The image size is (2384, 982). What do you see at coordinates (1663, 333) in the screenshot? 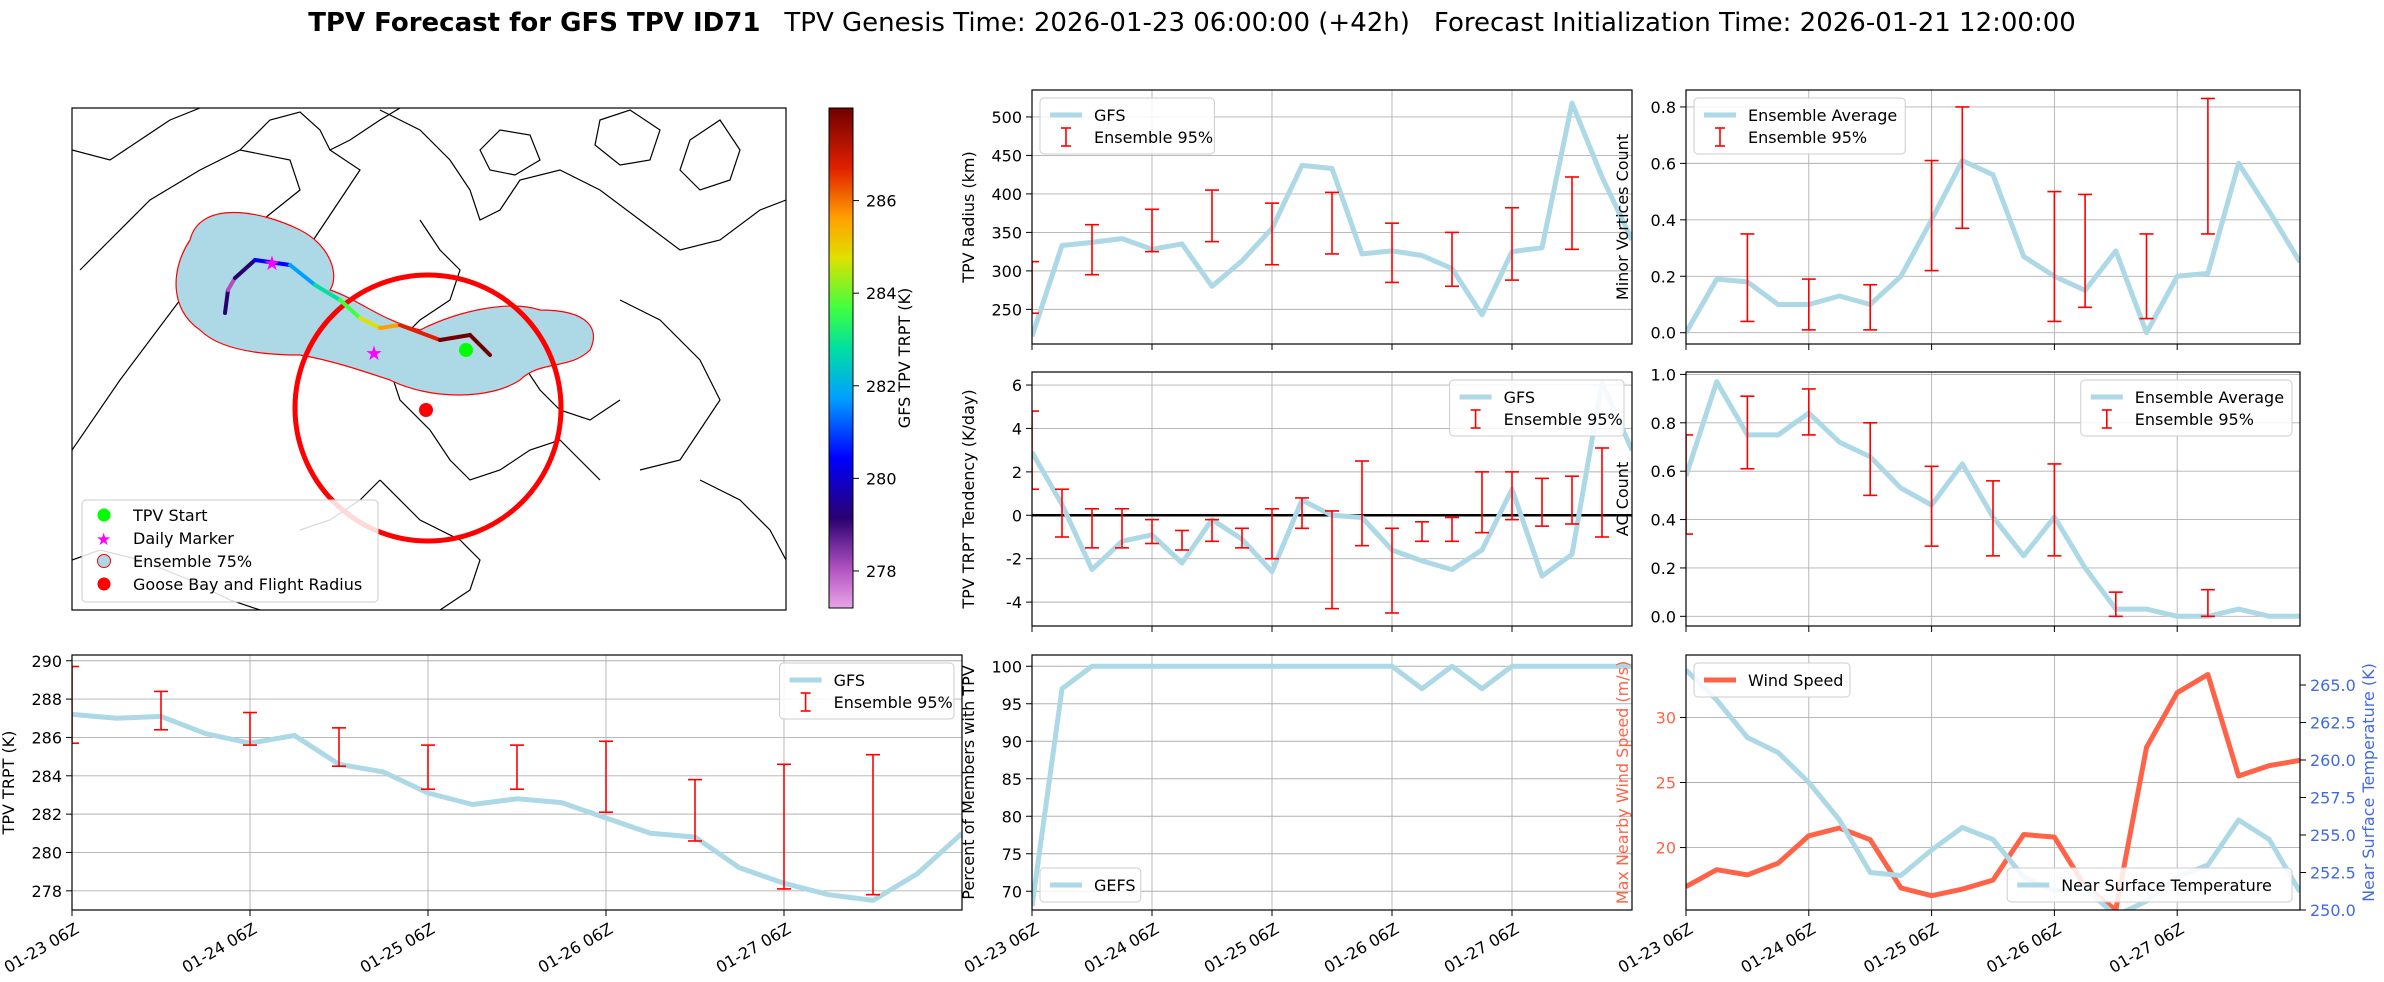
I see `y-tick-label: 0.0` at bounding box center [1663, 333].